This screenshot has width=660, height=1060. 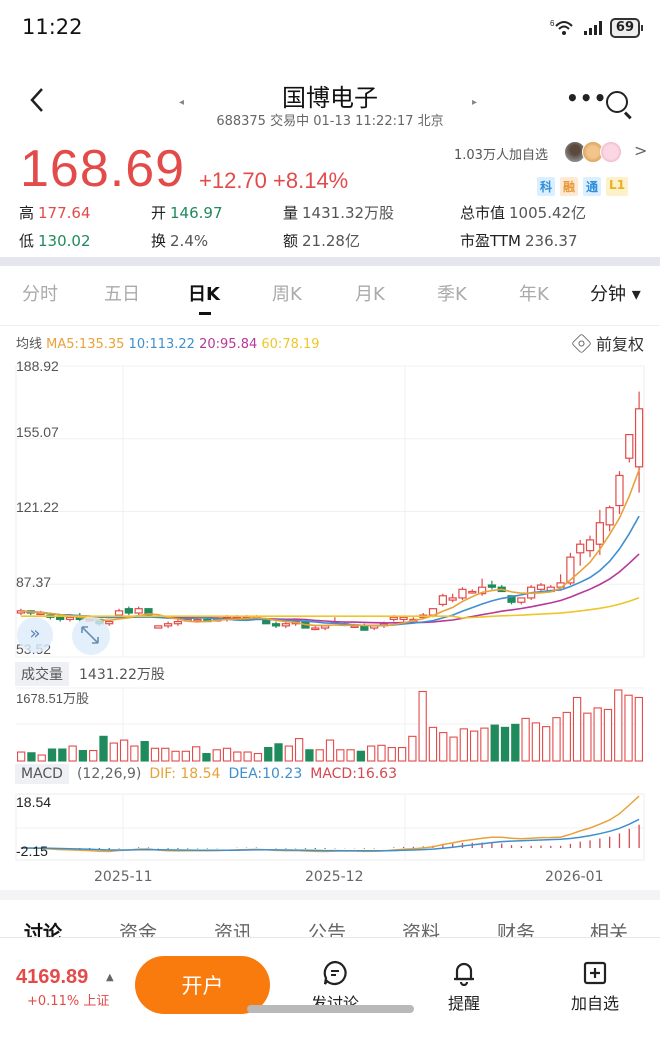 What do you see at coordinates (330, 1009) in the screenshot?
I see `home-indicator` at bounding box center [330, 1009].